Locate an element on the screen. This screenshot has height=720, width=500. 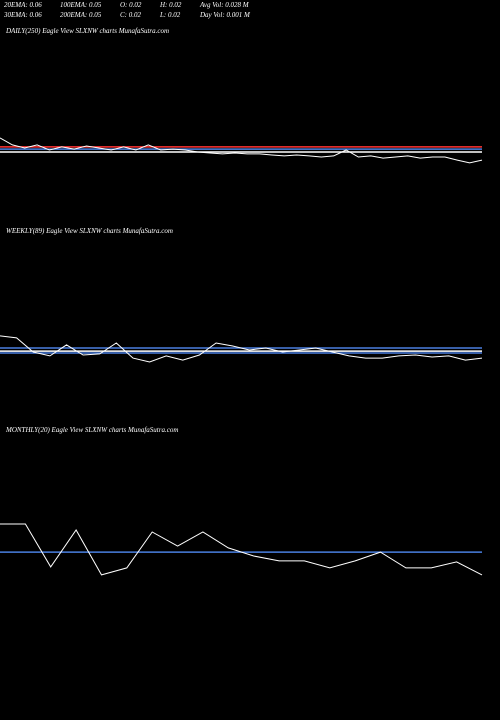
header-stat: O: 0.02 is located at coordinates (131, 5).